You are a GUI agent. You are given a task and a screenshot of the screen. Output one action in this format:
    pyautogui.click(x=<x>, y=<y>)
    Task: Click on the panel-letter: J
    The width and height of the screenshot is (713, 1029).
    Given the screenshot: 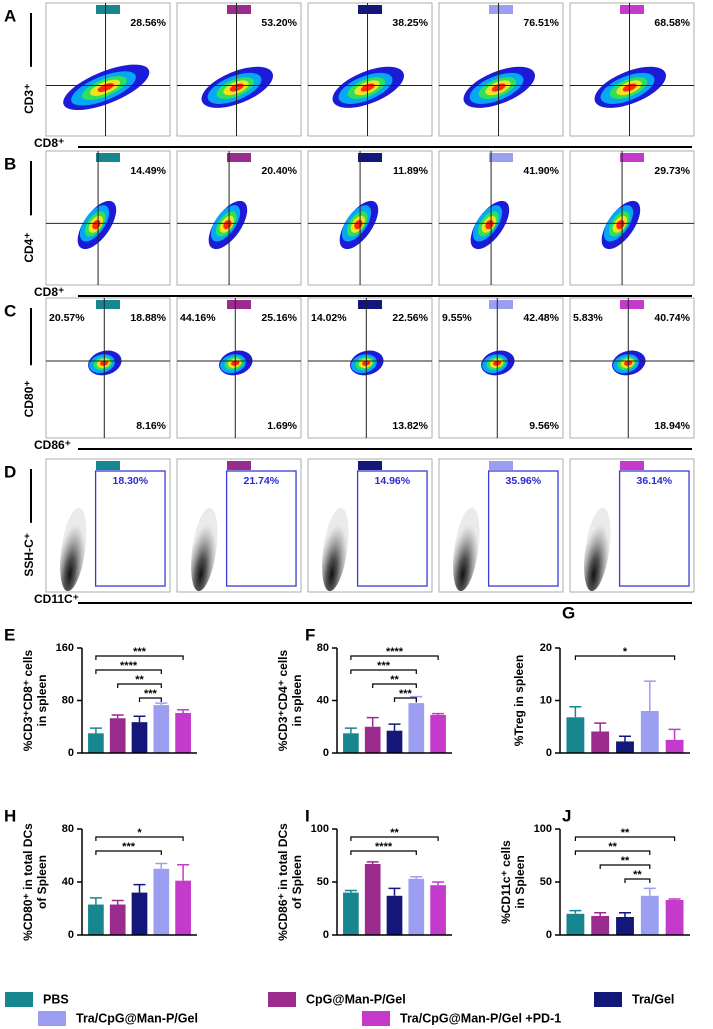 What is the action you would take?
    pyautogui.click(x=566, y=815)
    